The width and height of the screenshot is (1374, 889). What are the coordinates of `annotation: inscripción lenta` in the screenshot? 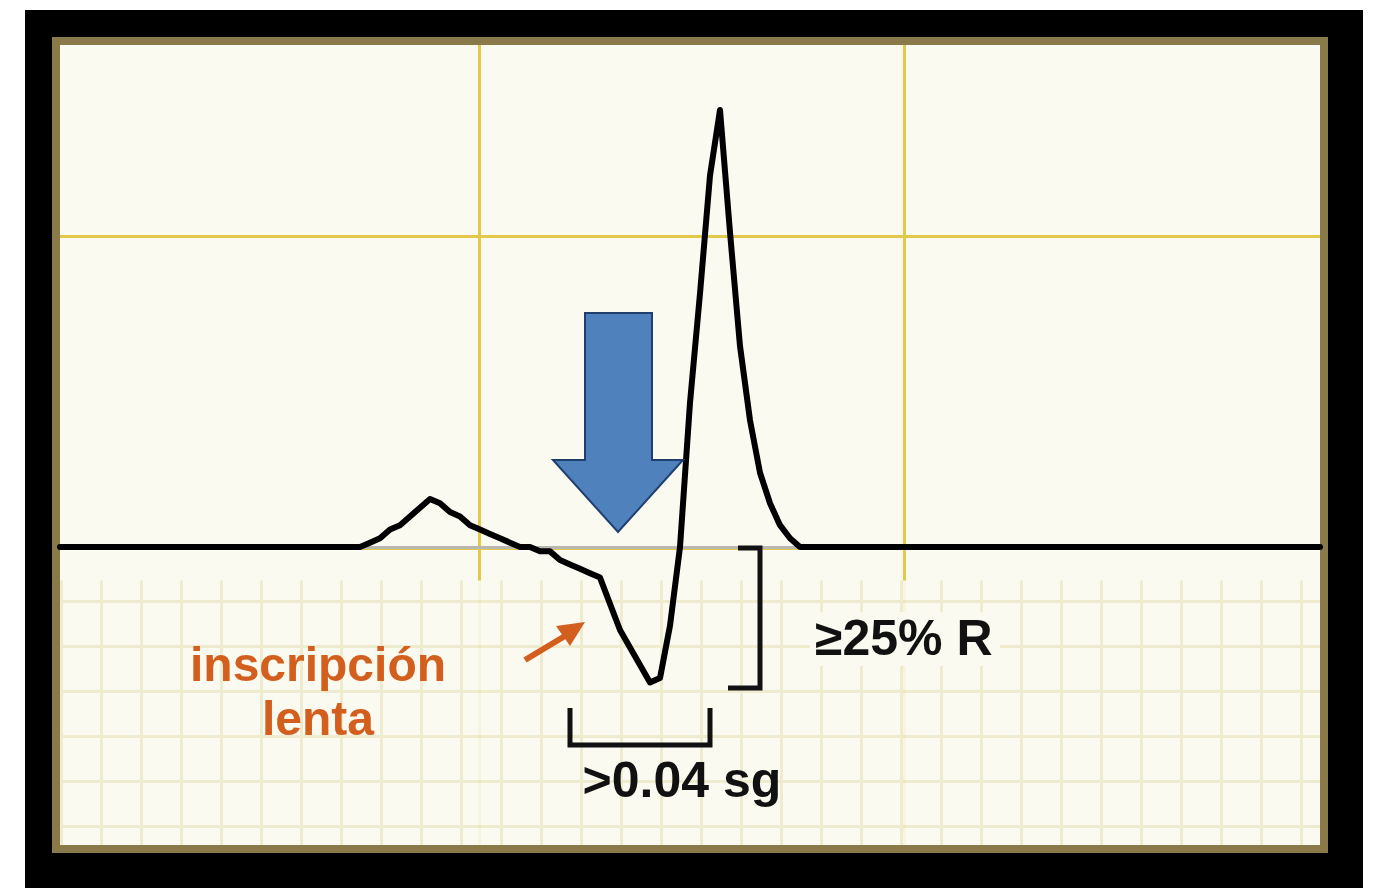 It's located at (318, 691).